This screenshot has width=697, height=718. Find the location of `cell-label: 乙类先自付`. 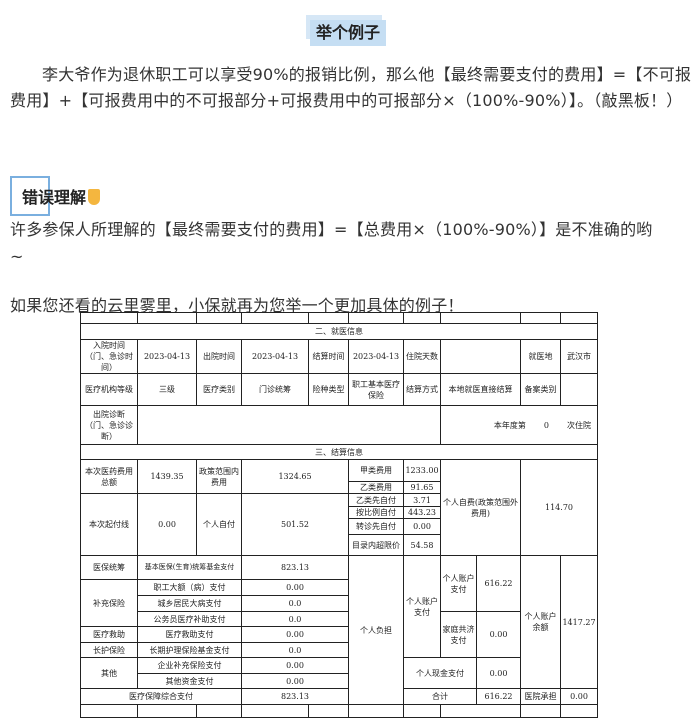

cell-label: 乙类先自付 is located at coordinates (376, 500).